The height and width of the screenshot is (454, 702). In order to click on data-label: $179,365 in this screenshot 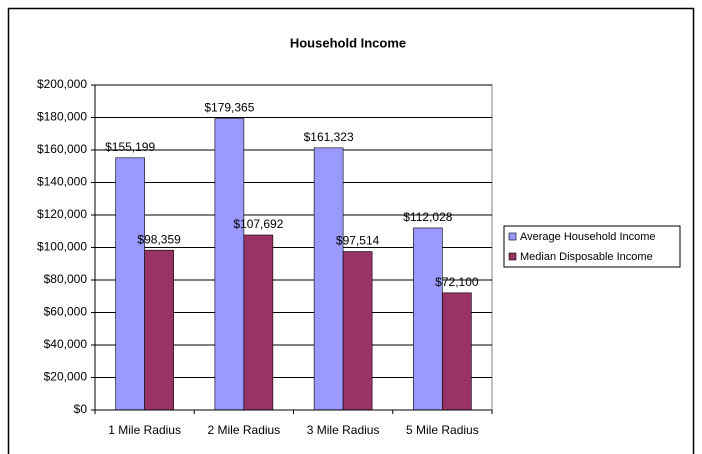, I will do `click(229, 108)`.